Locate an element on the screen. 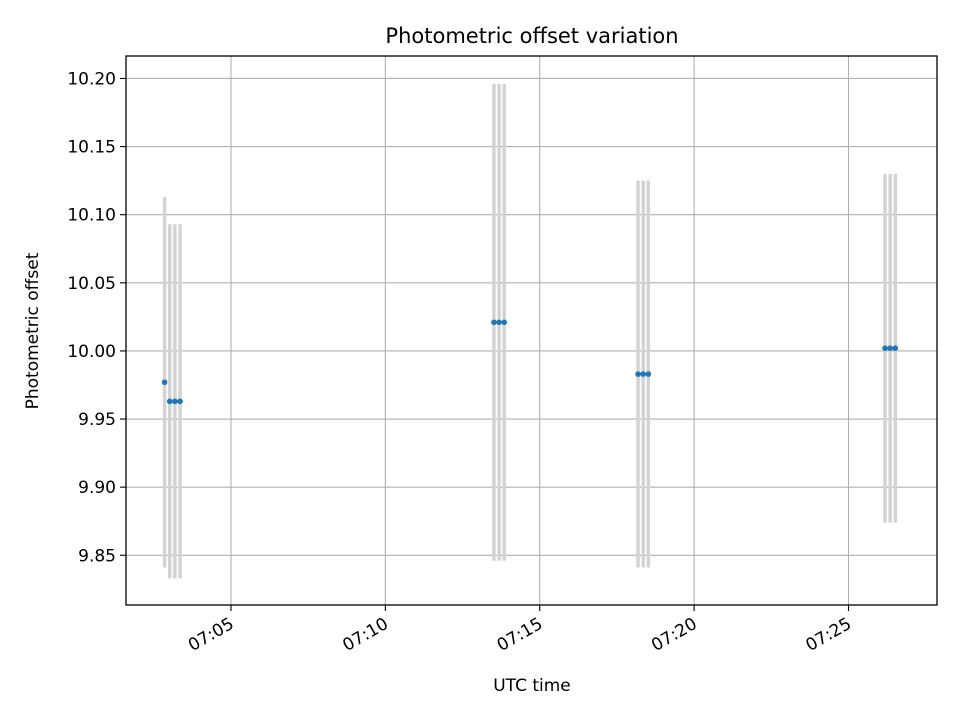 The width and height of the screenshot is (960, 720). x-tick-label: 07:05 is located at coordinates (211, 635).